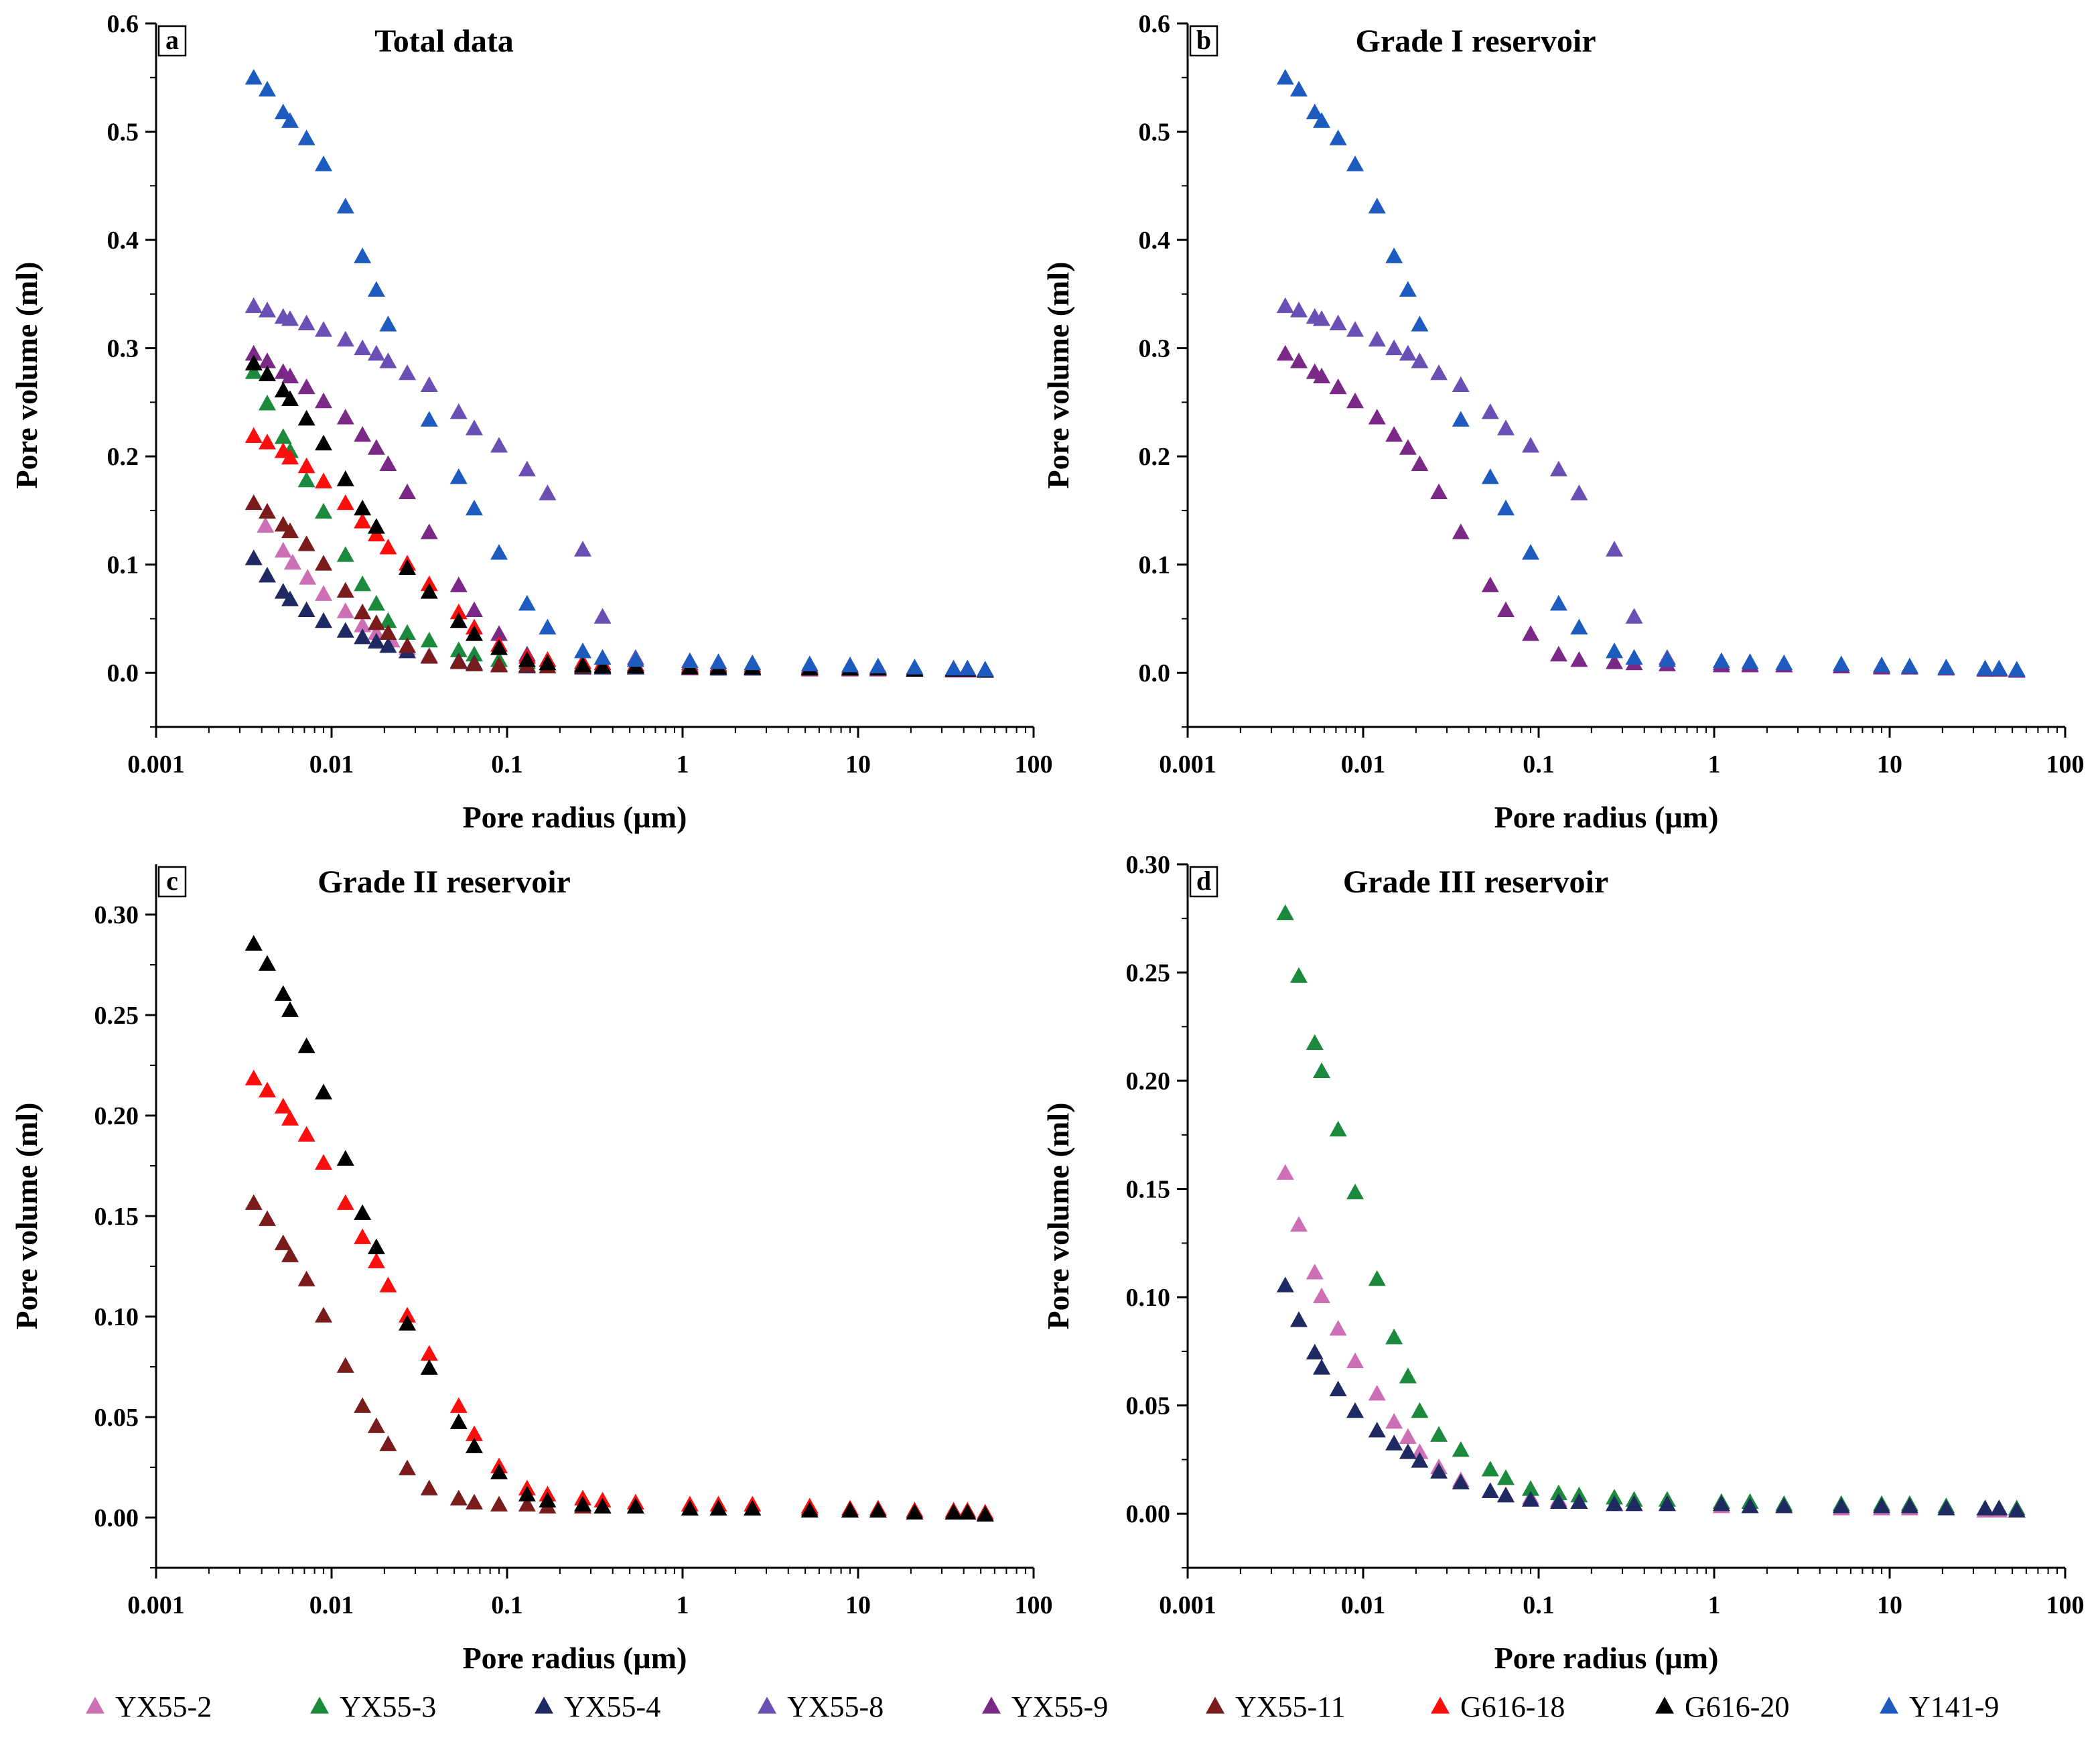 The width and height of the screenshot is (2100, 1742). I want to click on y-tick-label: 0.20, so click(1148, 1081).